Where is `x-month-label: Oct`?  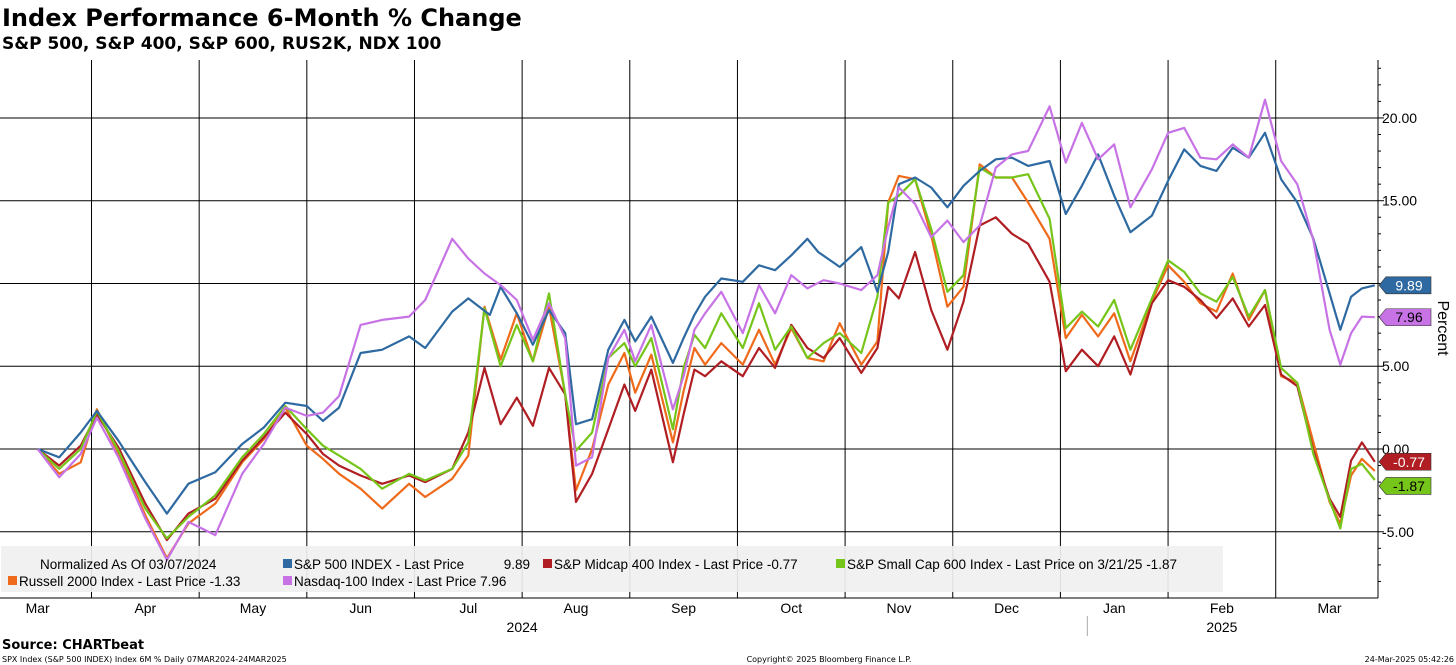
x-month-label: Oct is located at coordinates (791, 608).